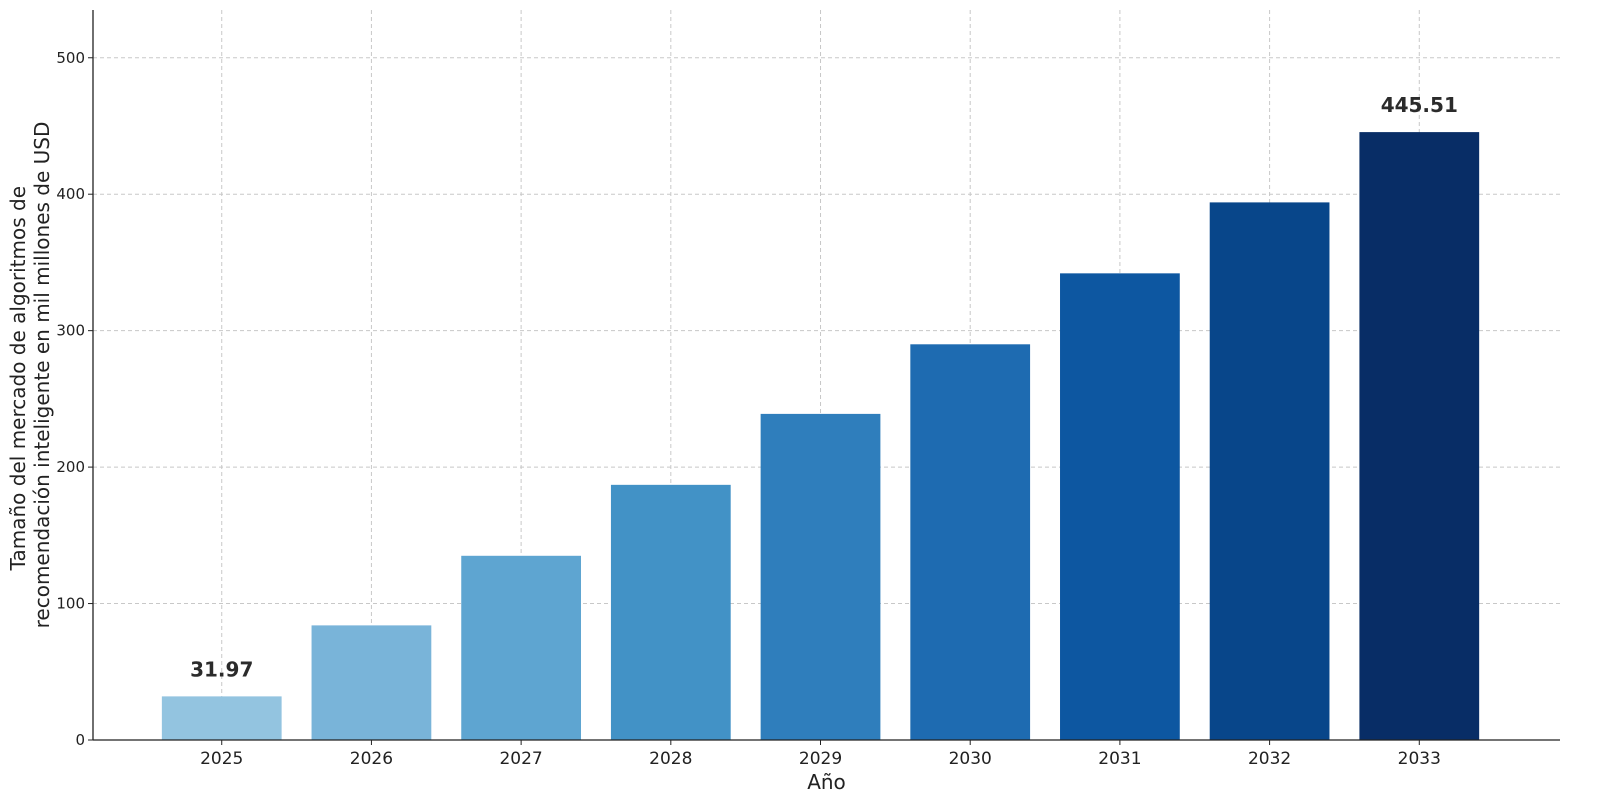 The height and width of the screenshot is (810, 1600). I want to click on bar-2033, so click(1419, 436).